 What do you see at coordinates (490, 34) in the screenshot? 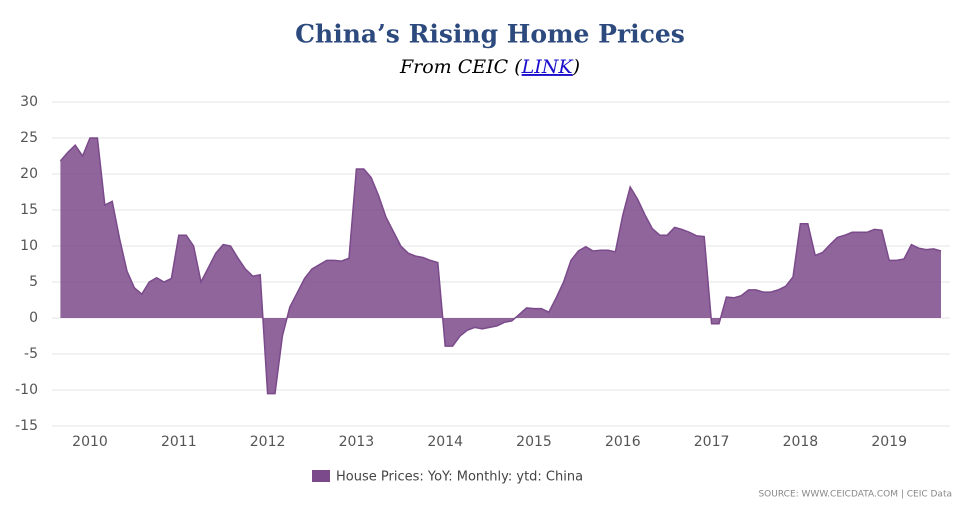
I see `chart-title: China’s Rising Home Prices` at bounding box center [490, 34].